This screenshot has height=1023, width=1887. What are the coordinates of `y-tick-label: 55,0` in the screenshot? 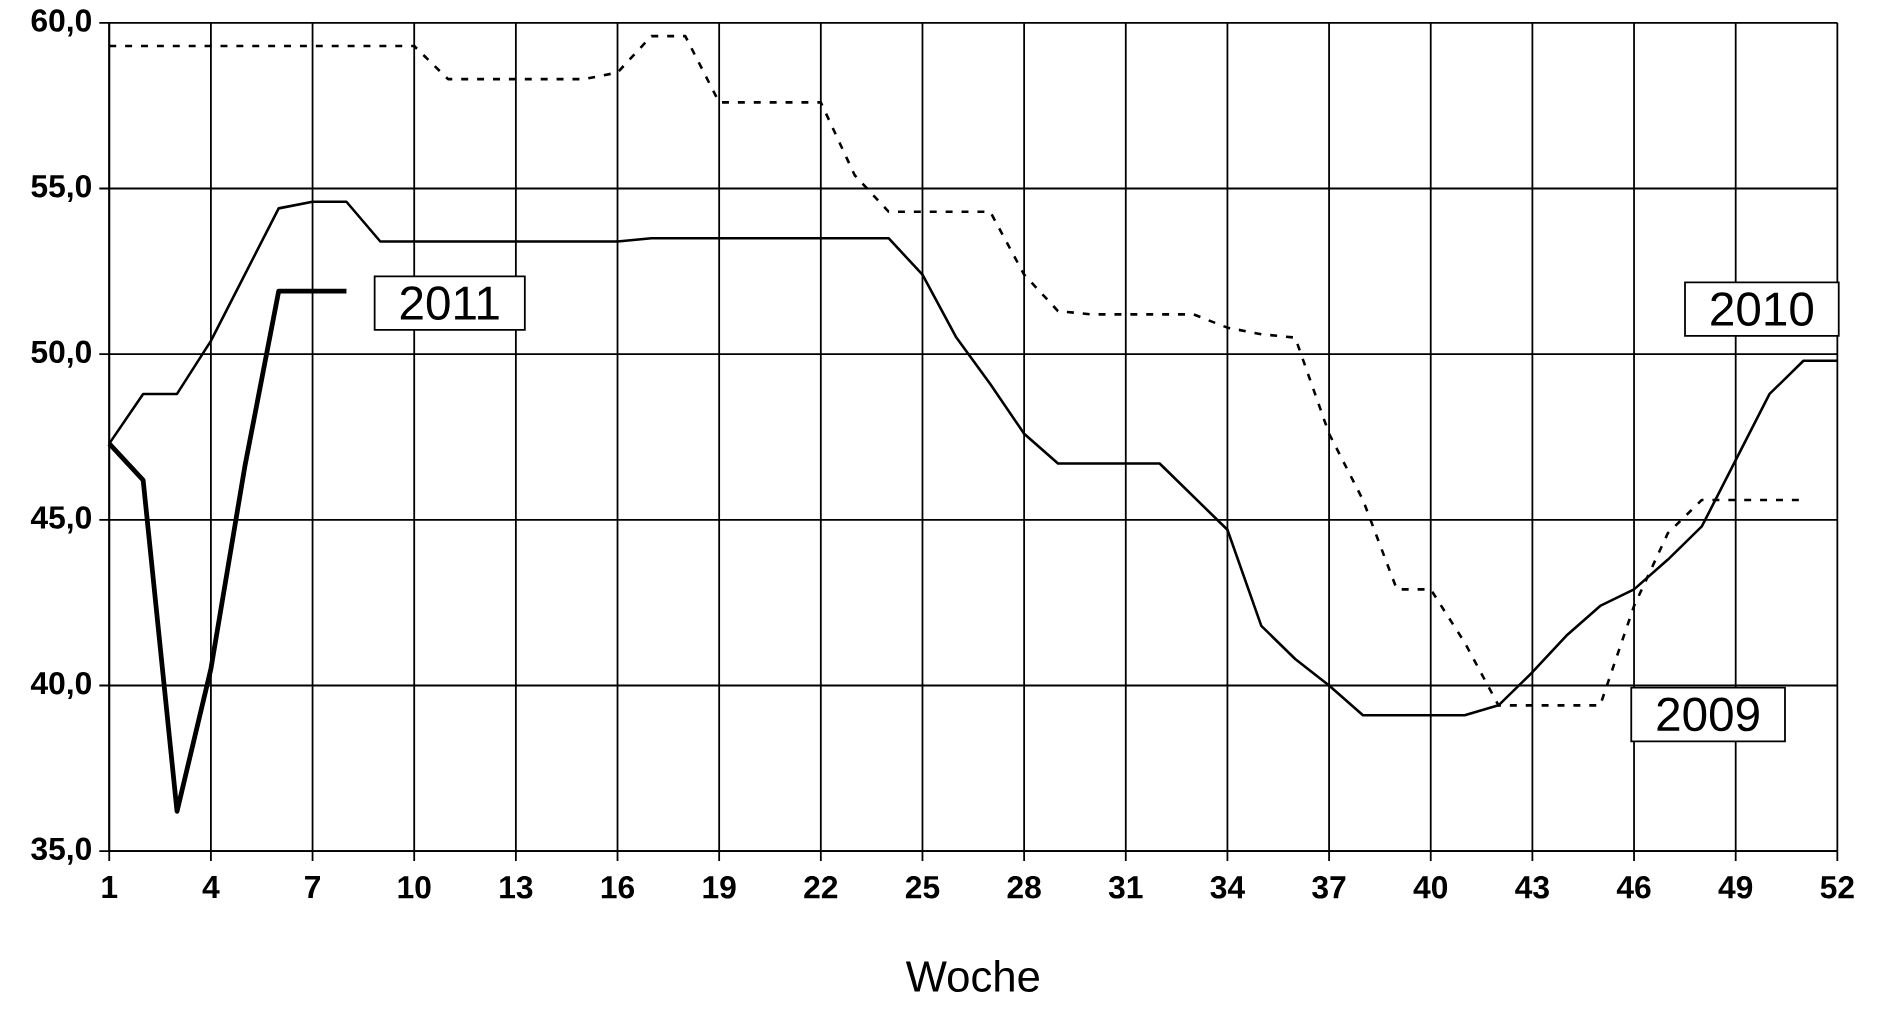 It's located at (61, 188).